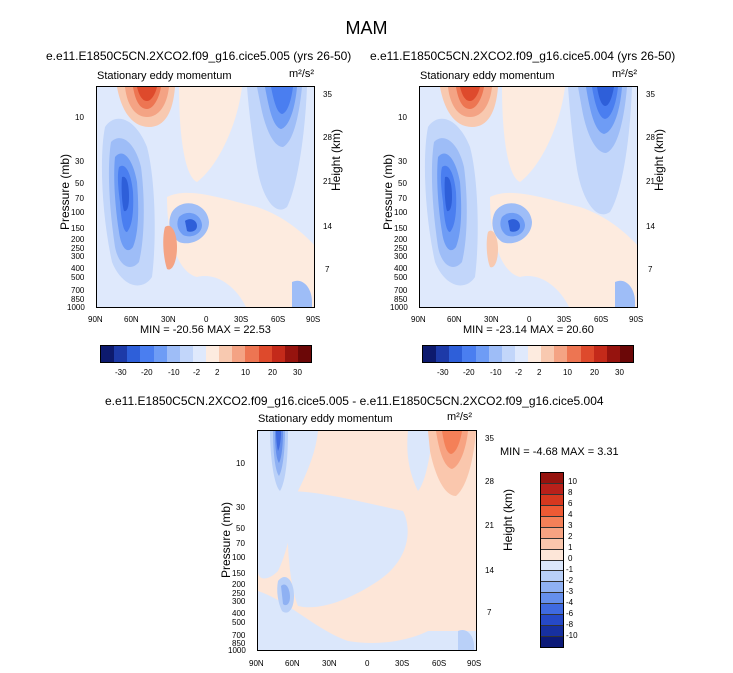 The height and width of the screenshot is (673, 733). I want to click on colorbar-label: -30, so click(121, 372).